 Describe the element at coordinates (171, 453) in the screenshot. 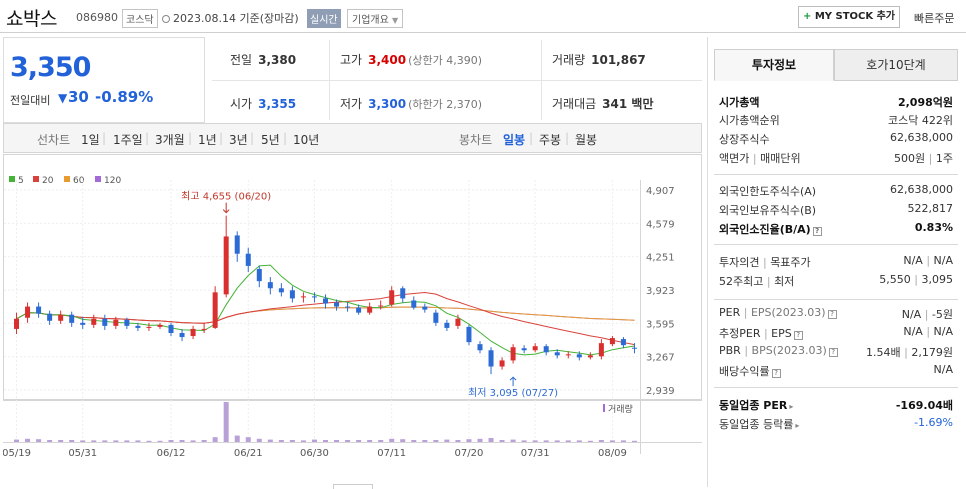

I see `xtick-label: 06/12` at that location.